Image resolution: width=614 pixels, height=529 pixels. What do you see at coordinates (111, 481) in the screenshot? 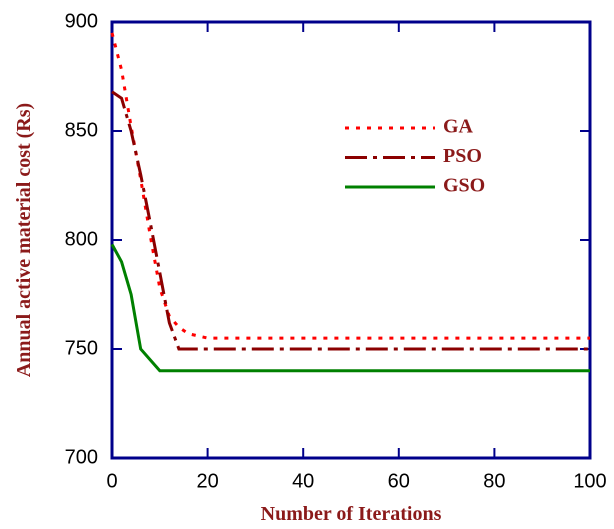
I see `x-tick-label: 0` at bounding box center [111, 481].